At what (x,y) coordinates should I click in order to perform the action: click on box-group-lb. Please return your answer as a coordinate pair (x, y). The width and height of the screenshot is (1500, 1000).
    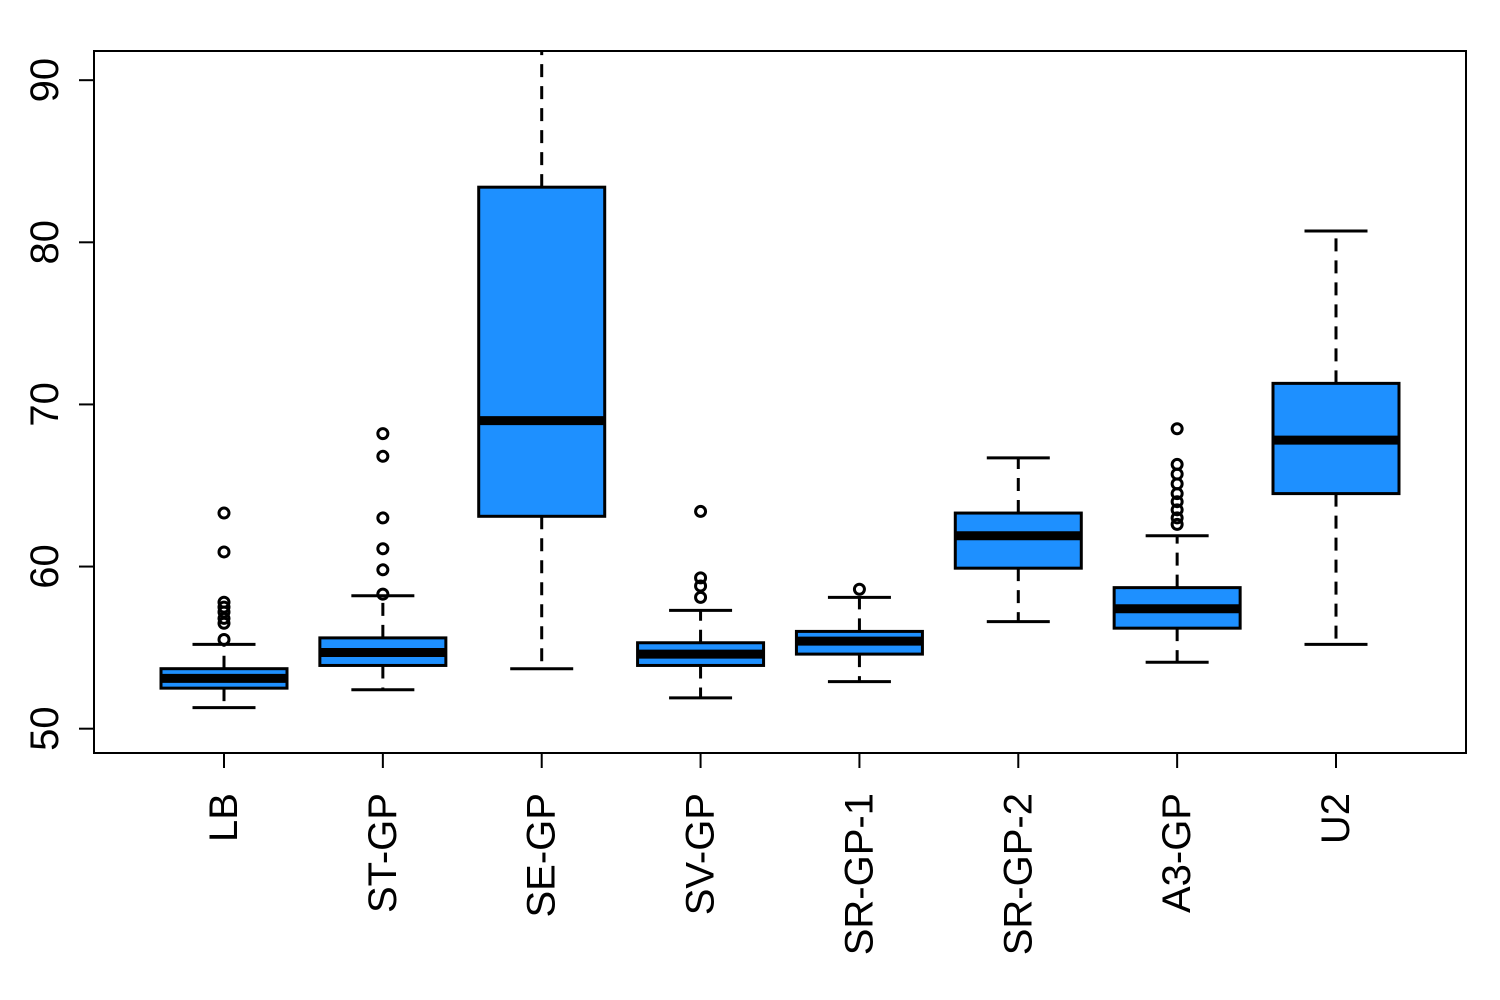
    Looking at the image, I should click on (224, 608).